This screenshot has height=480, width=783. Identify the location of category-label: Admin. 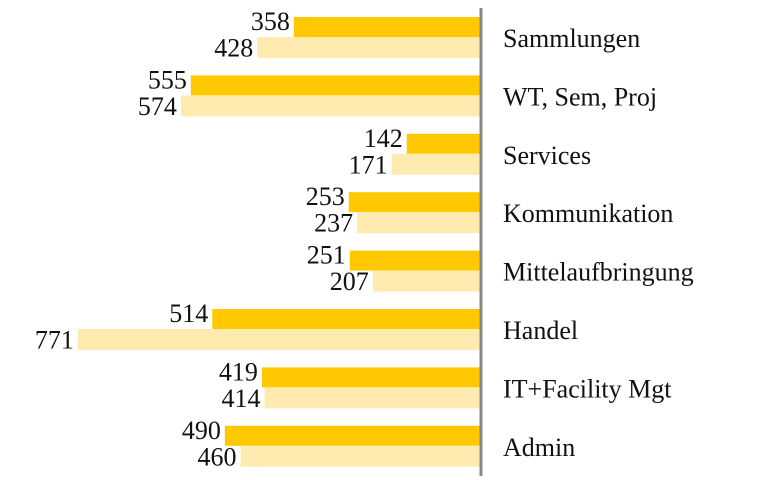
(539, 447).